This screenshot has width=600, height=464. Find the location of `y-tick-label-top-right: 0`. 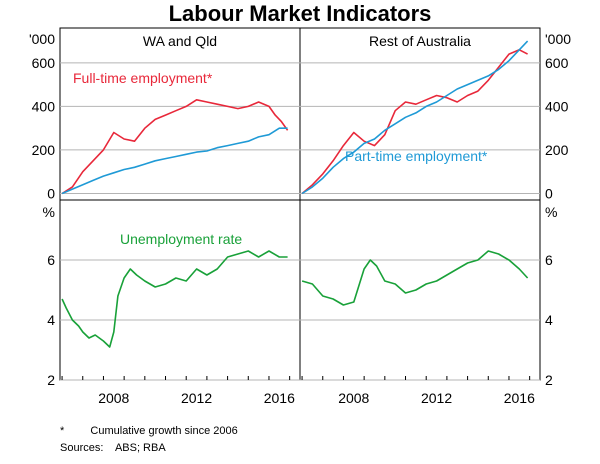

y-tick-label-top-right: 0 is located at coordinates (549, 193).